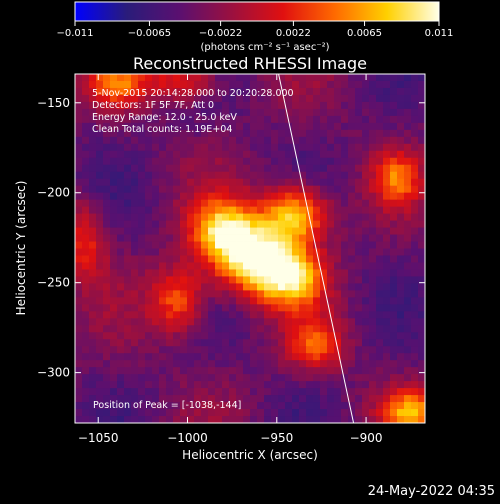  What do you see at coordinates (53, 283) in the screenshot?
I see `y-tick-label: −250` at bounding box center [53, 283].